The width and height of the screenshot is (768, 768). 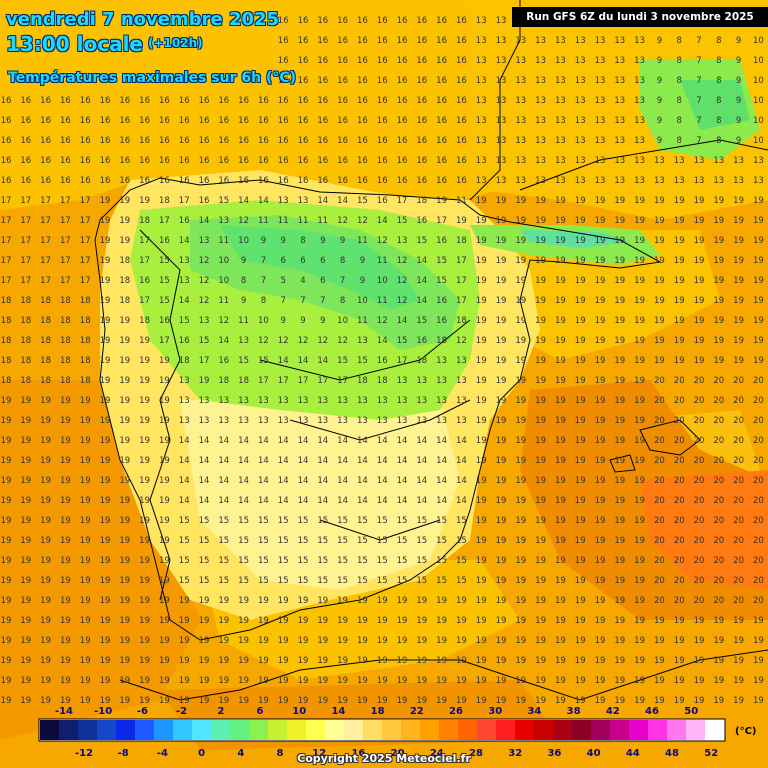 I want to click on colorbar-bottom-label: 24, so click(x=437, y=753).